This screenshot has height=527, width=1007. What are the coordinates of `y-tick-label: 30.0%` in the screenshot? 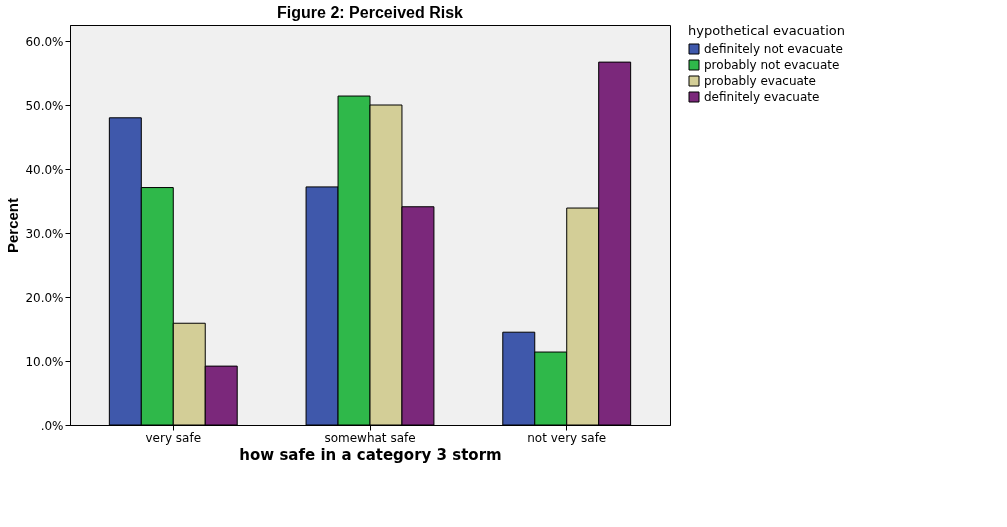 It's located at (44, 233).